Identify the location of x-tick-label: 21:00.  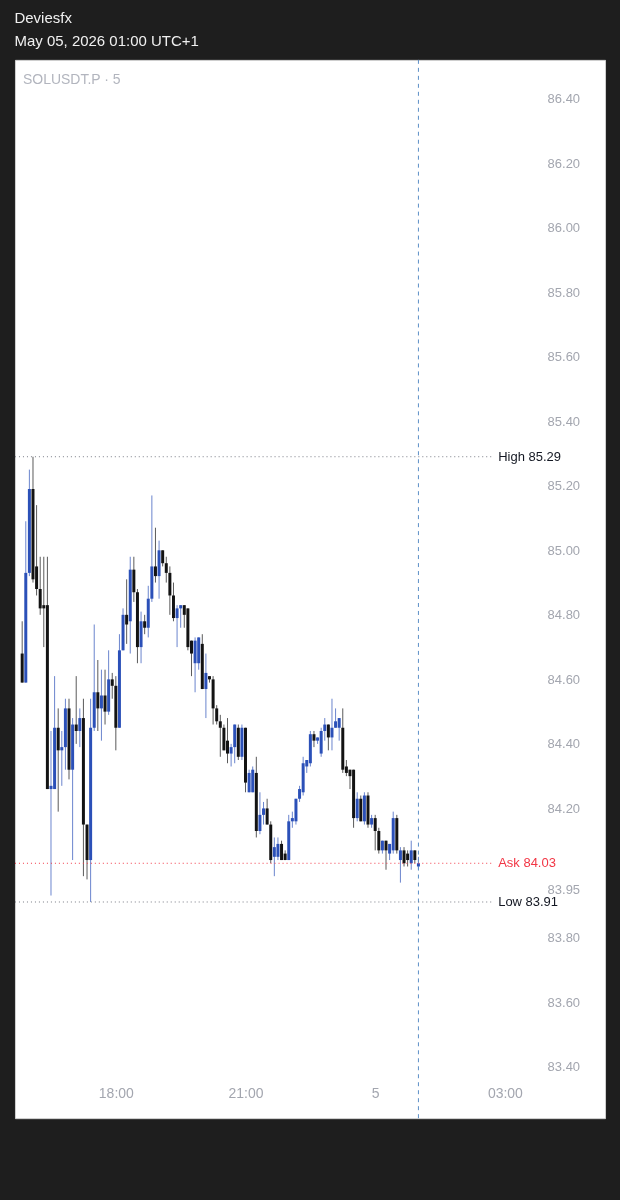
(246, 1092).